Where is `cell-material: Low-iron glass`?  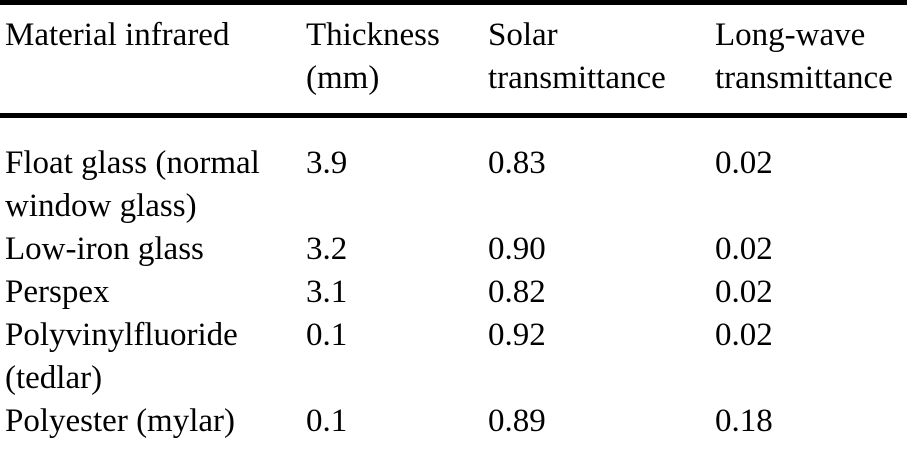 cell-material: Low-iron glass is located at coordinates (104, 249).